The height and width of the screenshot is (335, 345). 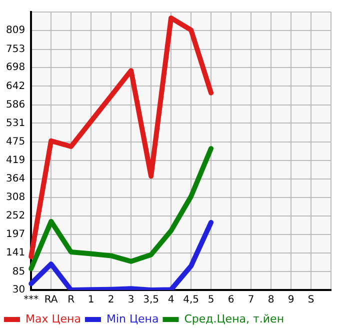 What do you see at coordinates (231, 300) in the screenshot?
I see `x-tick-label: 6` at bounding box center [231, 300].